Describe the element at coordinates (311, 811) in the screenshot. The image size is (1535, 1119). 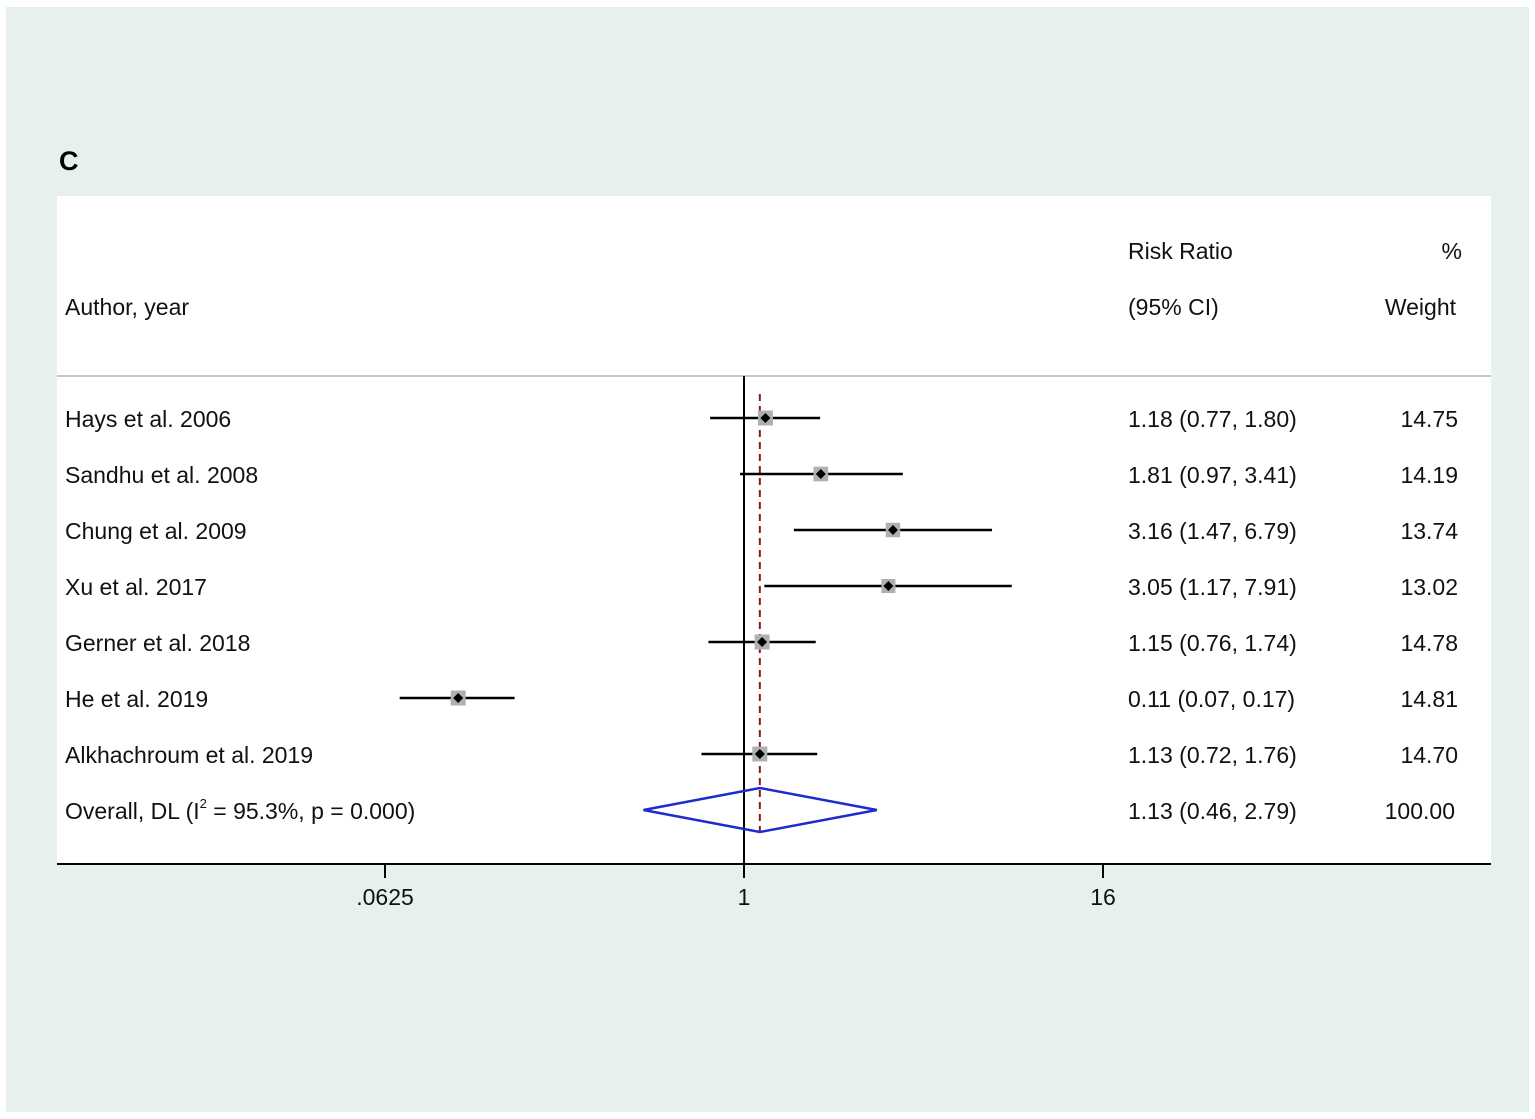
I see `overall-label-suffix: = 95.3%, p = 0.000)` at that location.